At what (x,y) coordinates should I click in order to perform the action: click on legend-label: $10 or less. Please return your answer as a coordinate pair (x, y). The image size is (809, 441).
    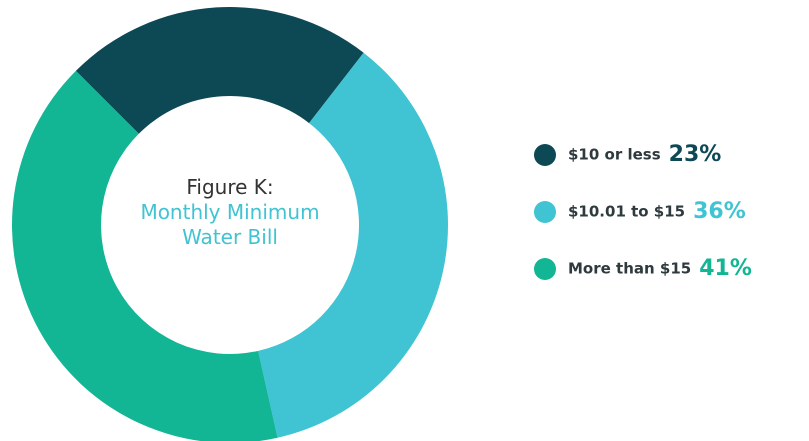
    Looking at the image, I should click on (614, 155).